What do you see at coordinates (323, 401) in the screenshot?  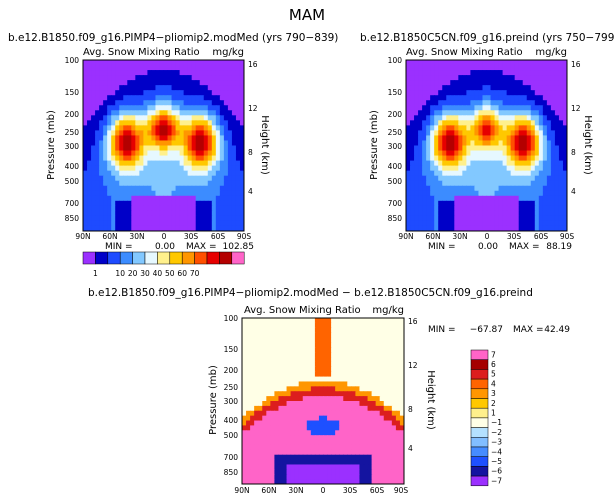 I see `panel-bottom-plot-area` at bounding box center [323, 401].